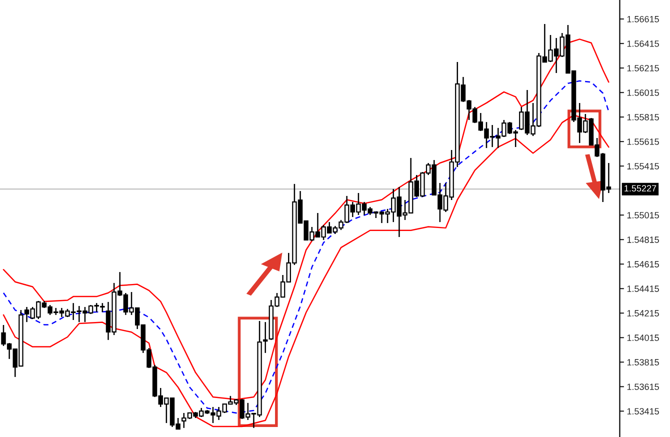 The image size is (670, 437). What do you see at coordinates (643, 166) in the screenshot?
I see `y-tick-label: 1.55415` at bounding box center [643, 166].